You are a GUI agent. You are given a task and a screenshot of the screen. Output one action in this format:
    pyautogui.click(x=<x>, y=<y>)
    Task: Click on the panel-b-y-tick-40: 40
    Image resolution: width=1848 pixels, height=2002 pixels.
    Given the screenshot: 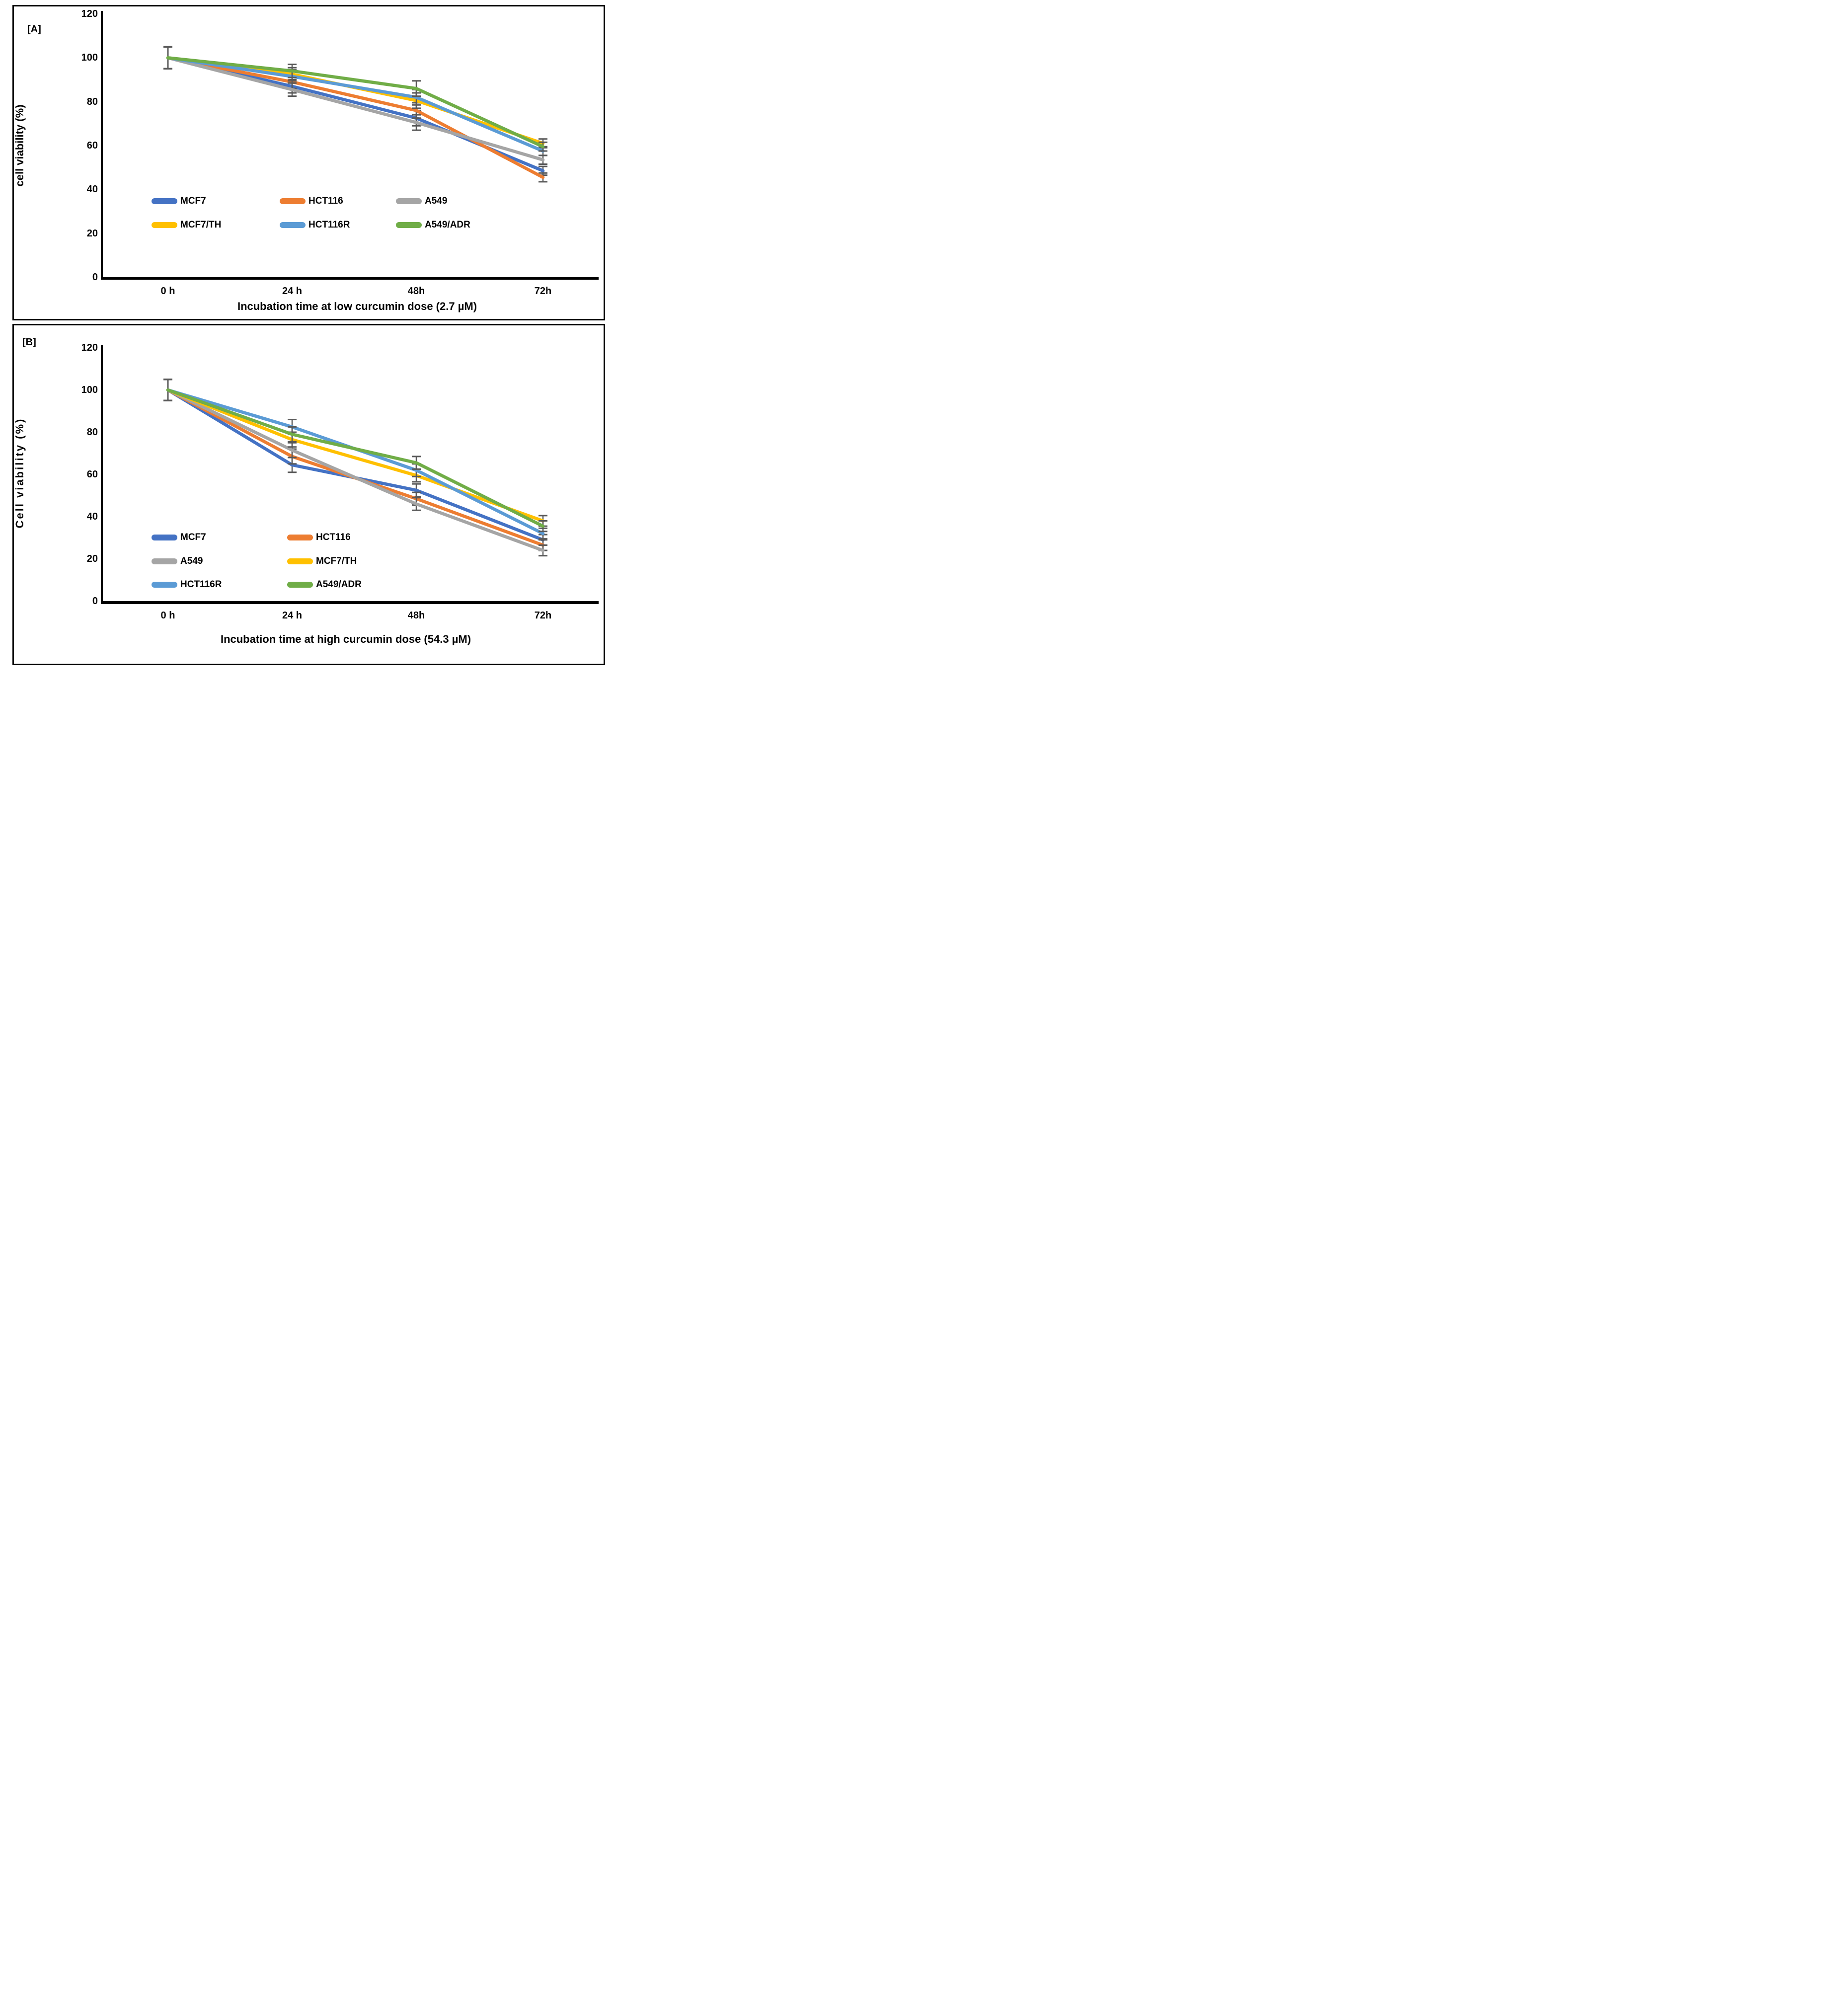 What is the action you would take?
    pyautogui.click(x=92, y=516)
    